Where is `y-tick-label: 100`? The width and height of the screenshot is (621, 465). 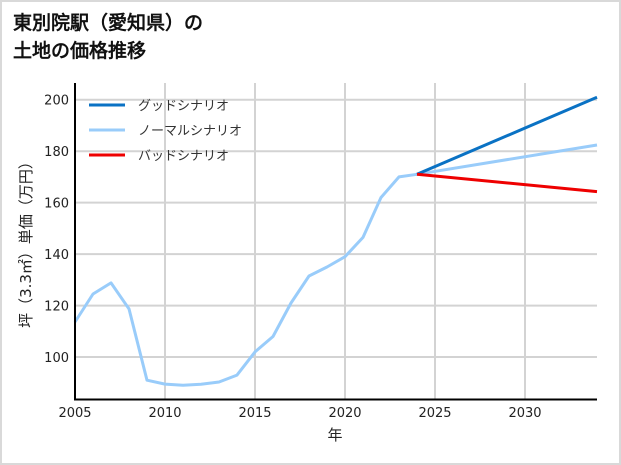 y-tick-label: 100 is located at coordinates (56, 358).